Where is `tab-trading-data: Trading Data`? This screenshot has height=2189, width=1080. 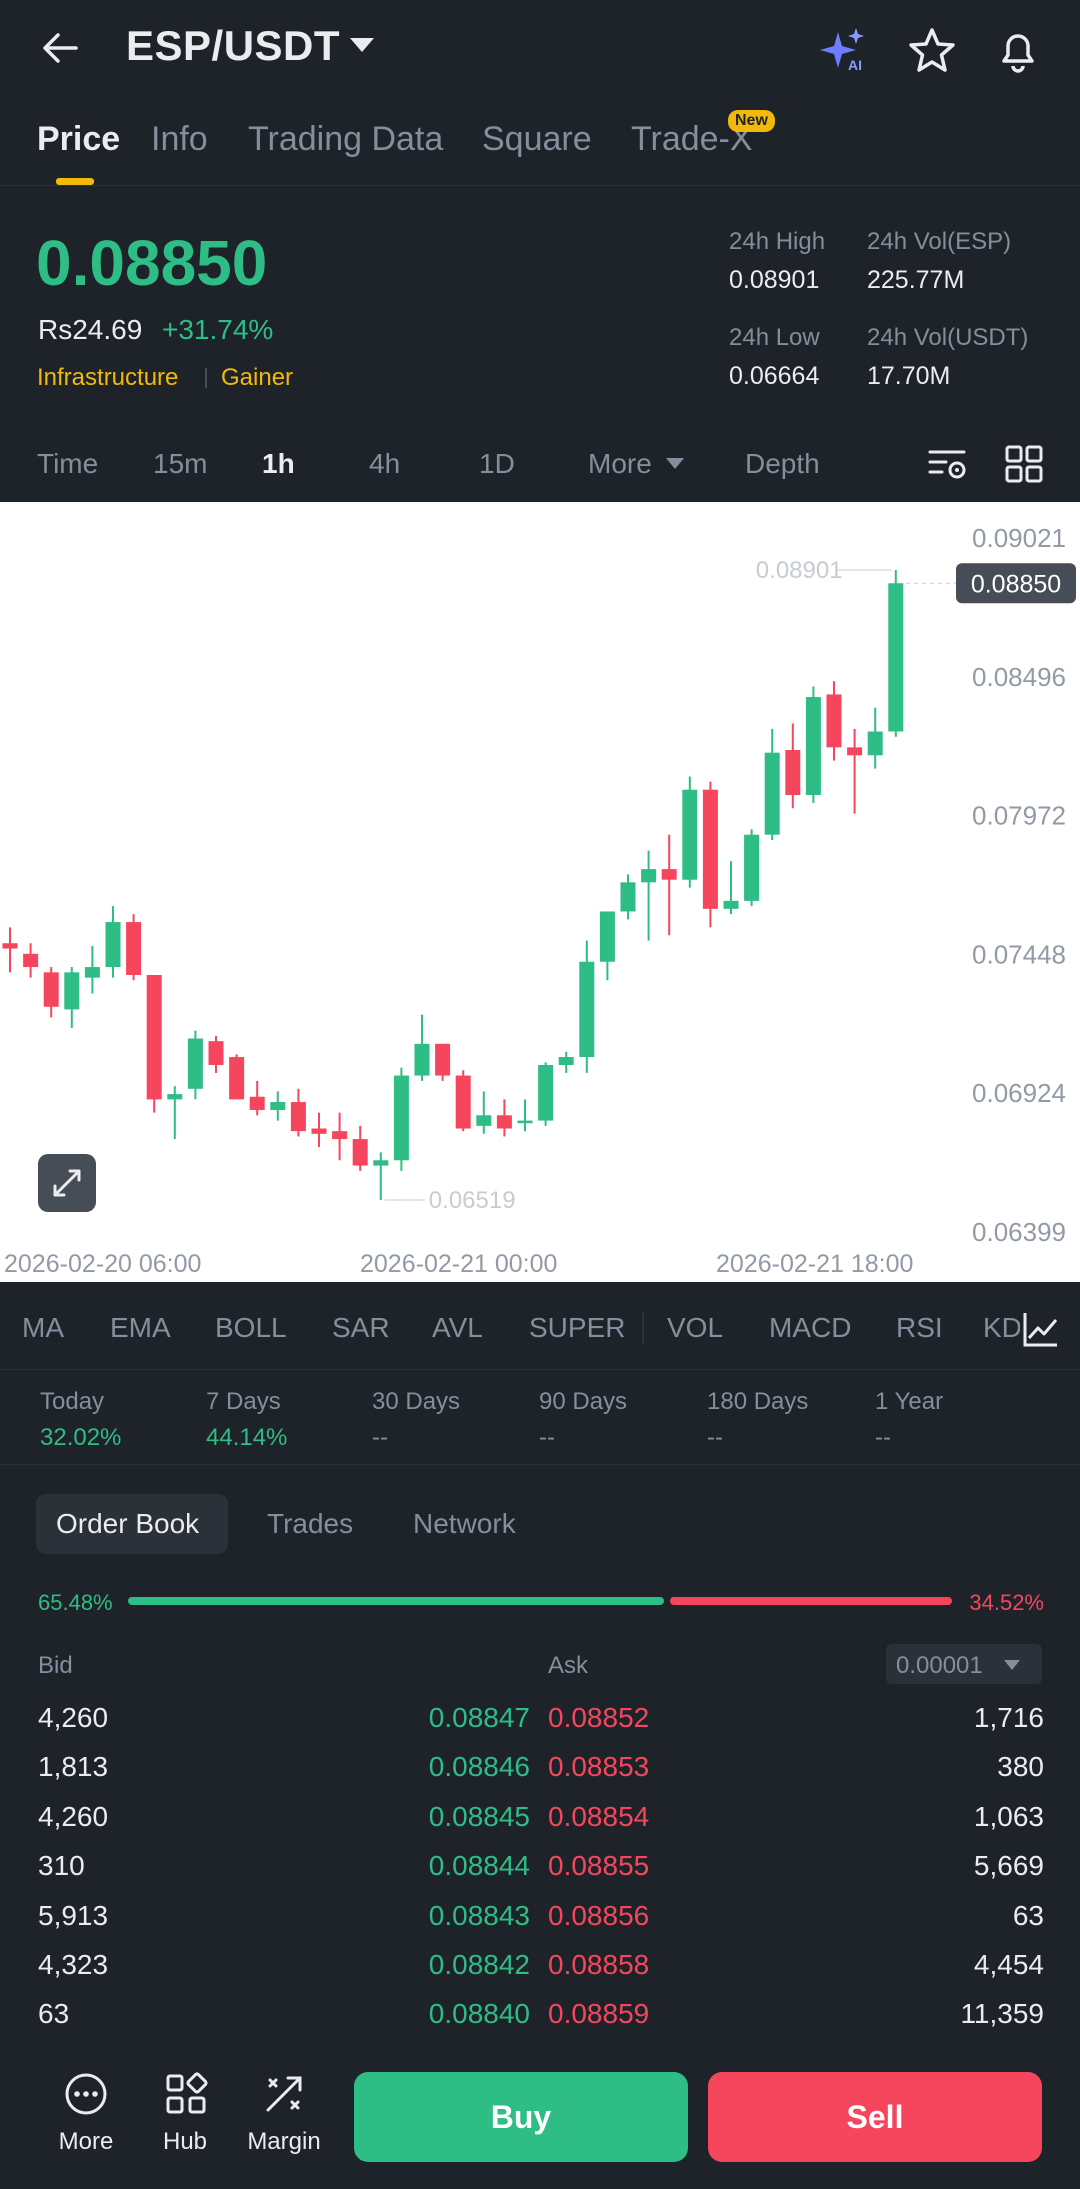
tab-trading-data: Trading Data is located at coordinates (346, 139).